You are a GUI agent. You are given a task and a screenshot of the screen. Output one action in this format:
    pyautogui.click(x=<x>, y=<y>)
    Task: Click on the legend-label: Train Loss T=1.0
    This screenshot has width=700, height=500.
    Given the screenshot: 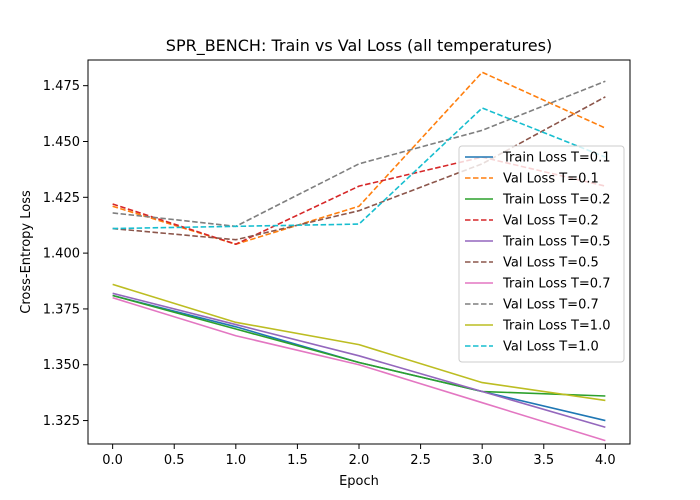 What is the action you would take?
    pyautogui.click(x=556, y=326)
    